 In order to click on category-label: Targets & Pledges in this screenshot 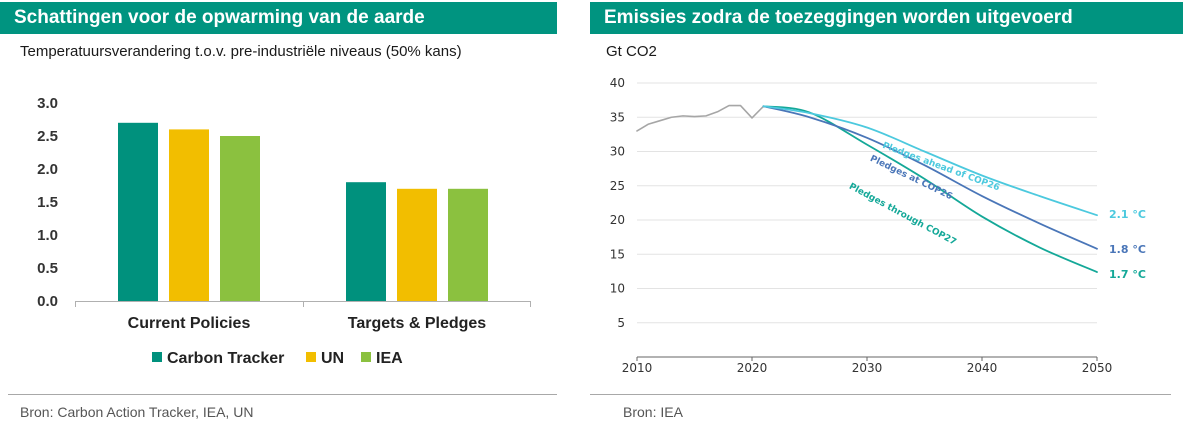, I will do `click(417, 323)`.